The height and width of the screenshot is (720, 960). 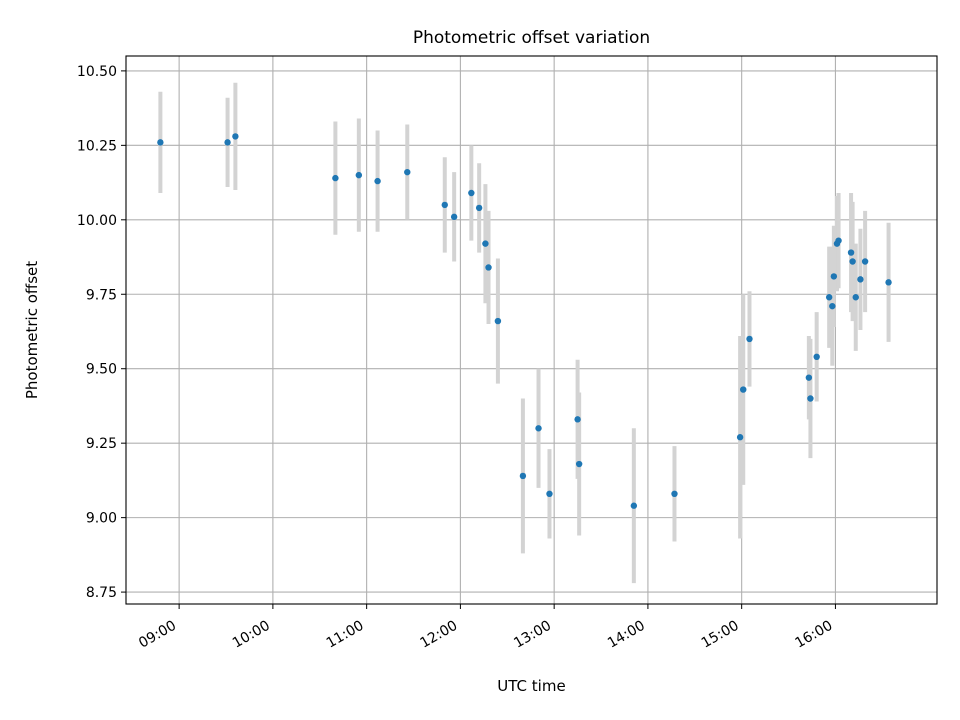 I want to click on y-tick-label: 9.50, so click(x=101, y=370).